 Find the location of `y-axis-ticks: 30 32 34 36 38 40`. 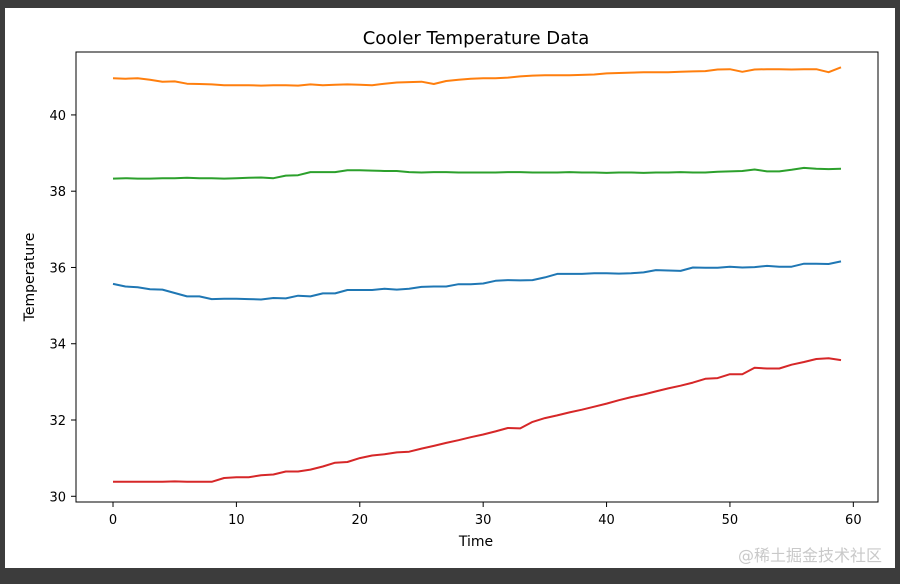

y-axis-ticks: 30 32 34 36 38 40 is located at coordinates (62, 307).